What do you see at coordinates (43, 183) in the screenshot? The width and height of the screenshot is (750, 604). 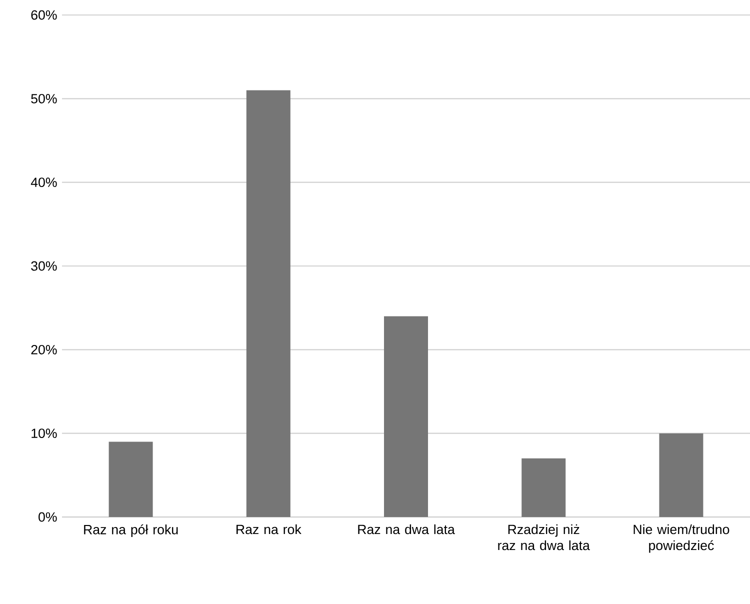 I see `y-tick-label: 40%` at bounding box center [43, 183].